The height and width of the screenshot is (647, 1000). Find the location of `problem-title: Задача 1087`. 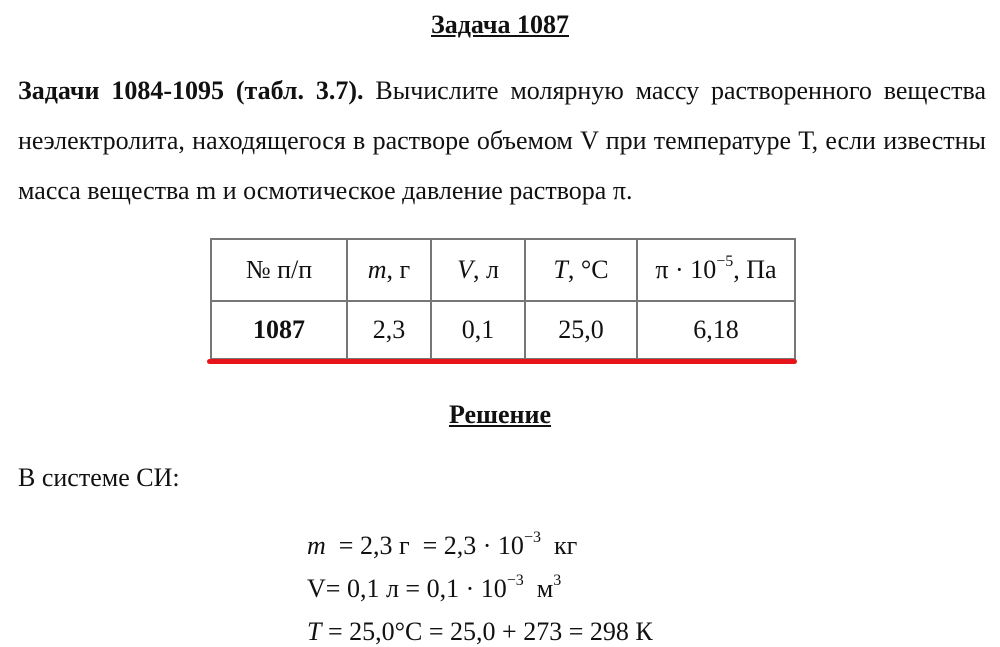

problem-title: Задача 1087 is located at coordinates (500, 24).